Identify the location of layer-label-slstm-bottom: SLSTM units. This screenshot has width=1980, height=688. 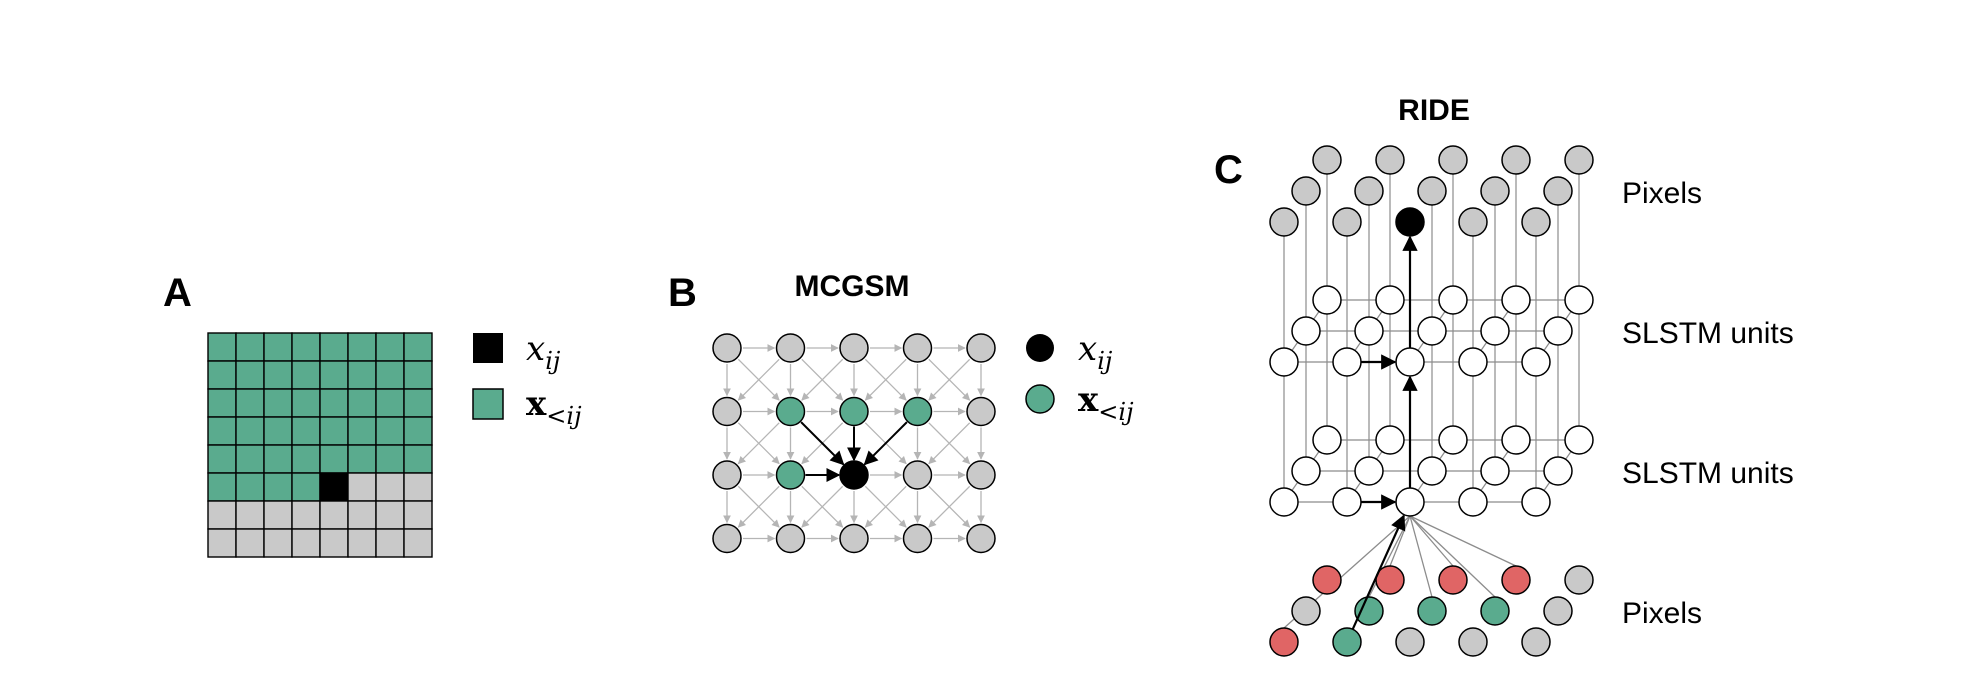
(1708, 473).